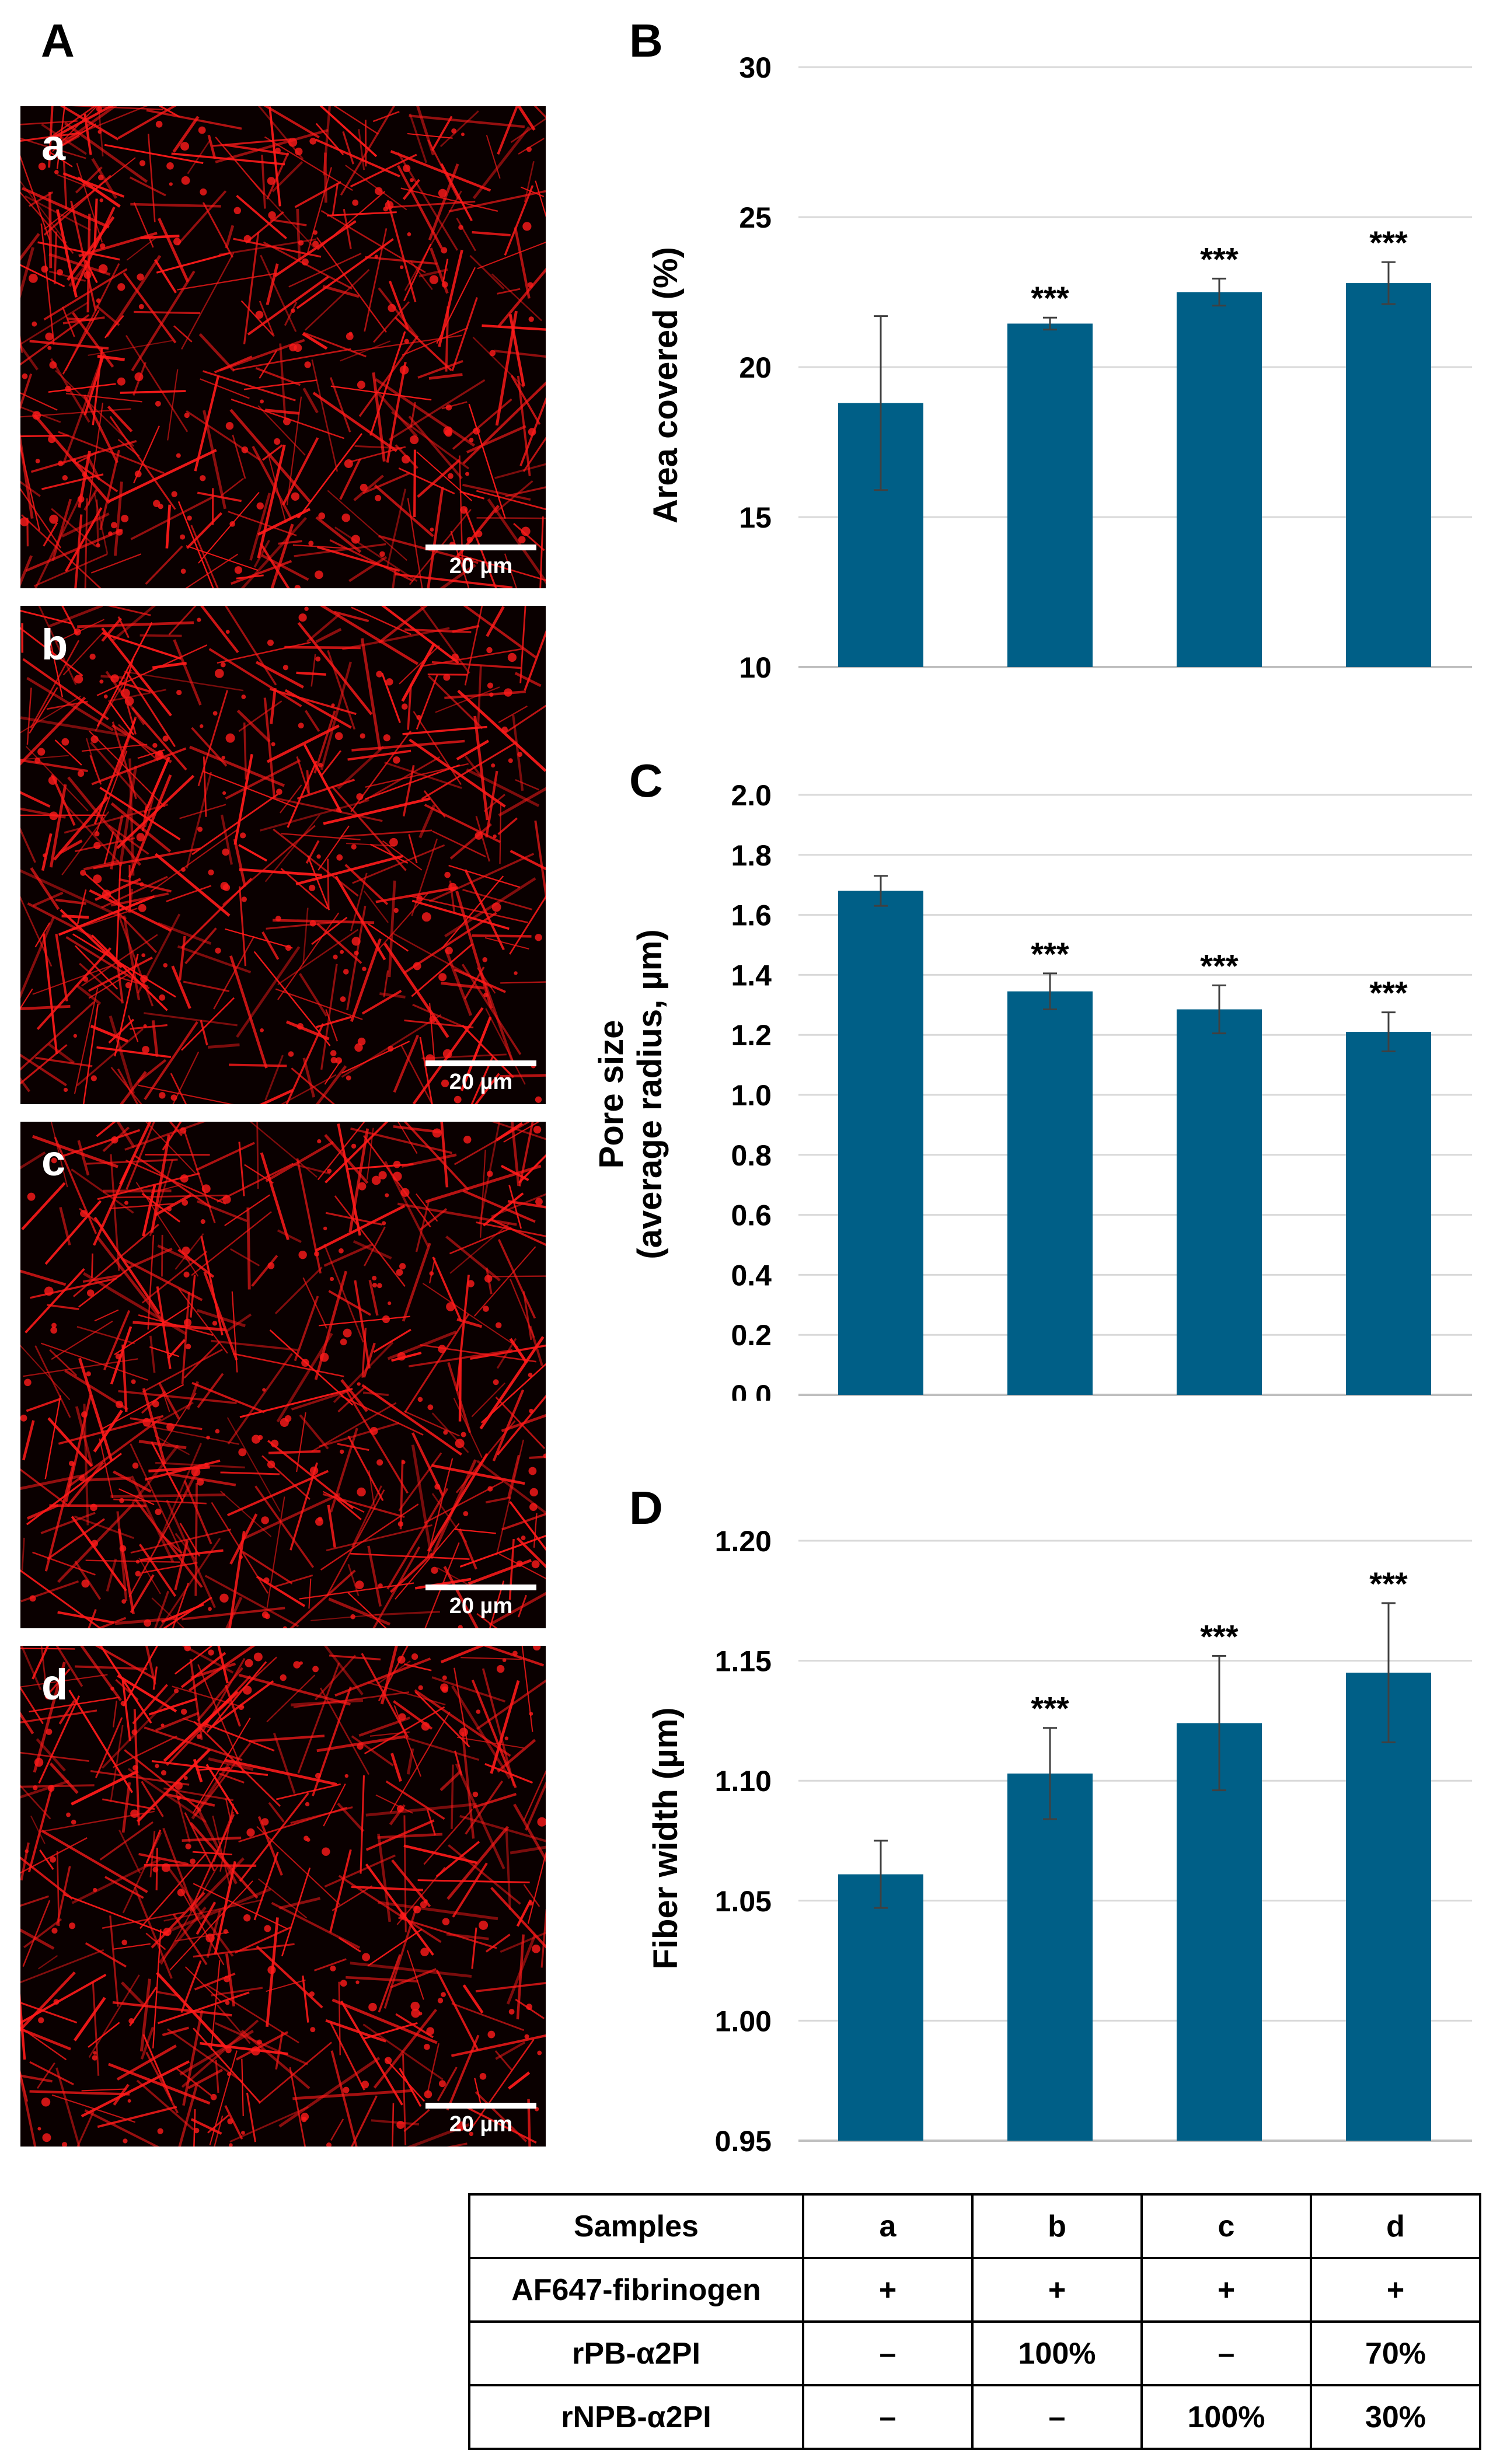 The width and height of the screenshot is (1500, 2464). What do you see at coordinates (611, 1094) in the screenshot?
I see `y-axis-label: Pore size` at bounding box center [611, 1094].